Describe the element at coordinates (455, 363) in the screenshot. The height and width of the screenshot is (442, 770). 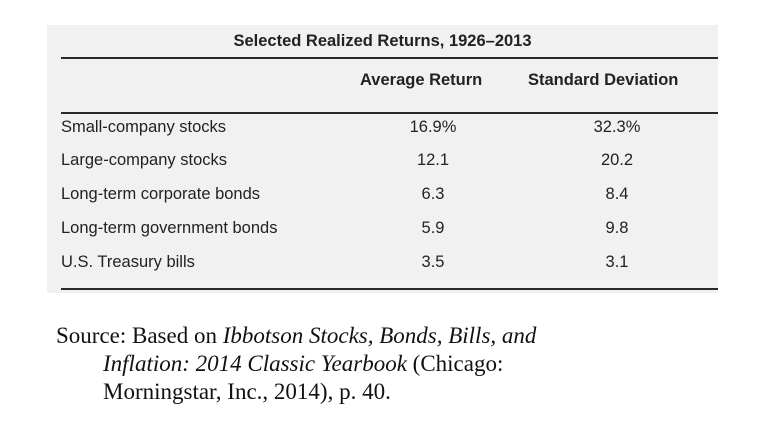
I see `source-after-title: (Chicago:` at that location.